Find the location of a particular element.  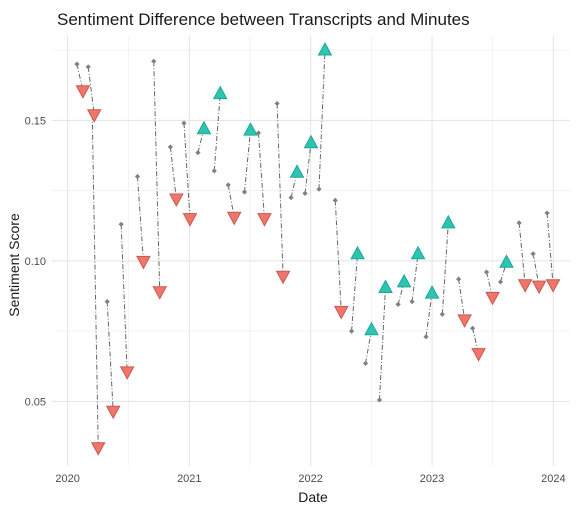

x-tick-label: 2024 is located at coordinates (553, 479).